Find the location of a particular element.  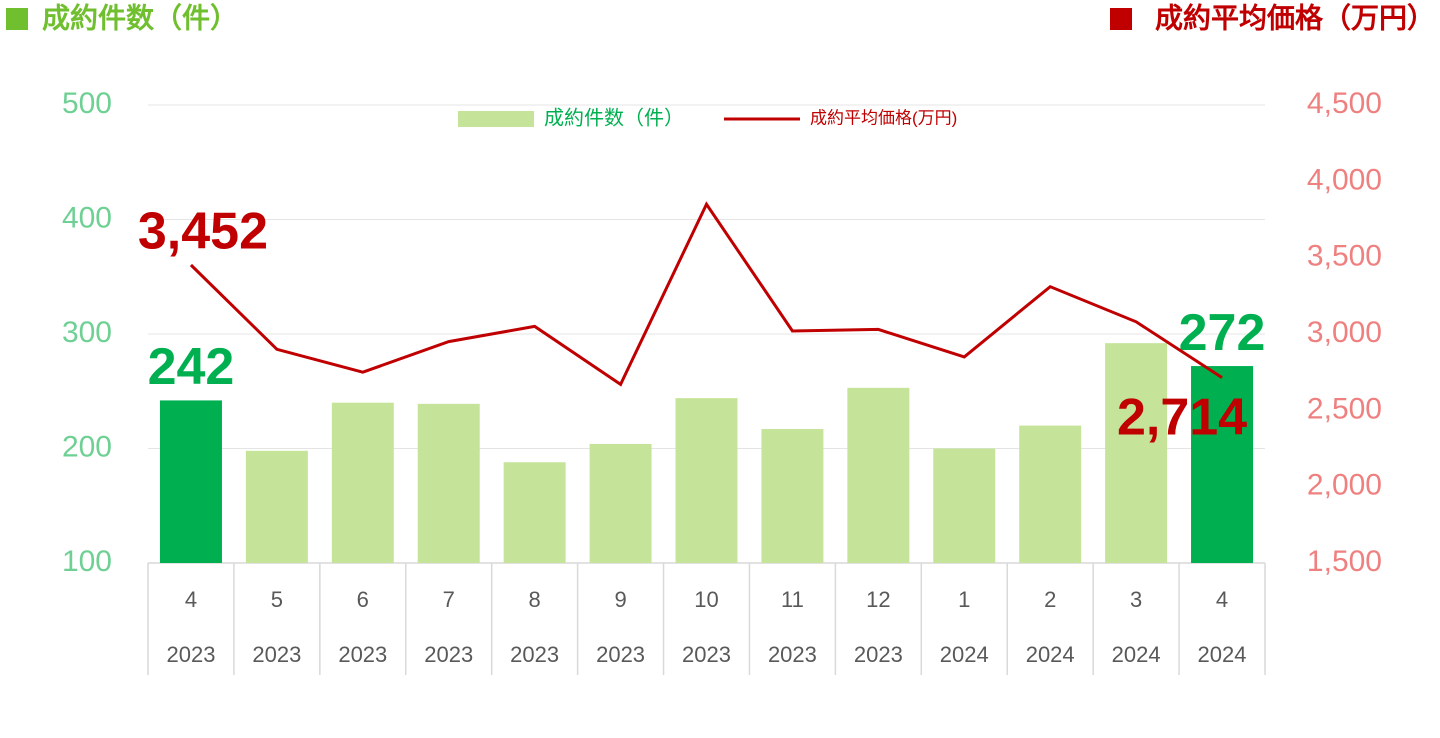

y2-tick-label: 4,000 is located at coordinates (1344, 179).